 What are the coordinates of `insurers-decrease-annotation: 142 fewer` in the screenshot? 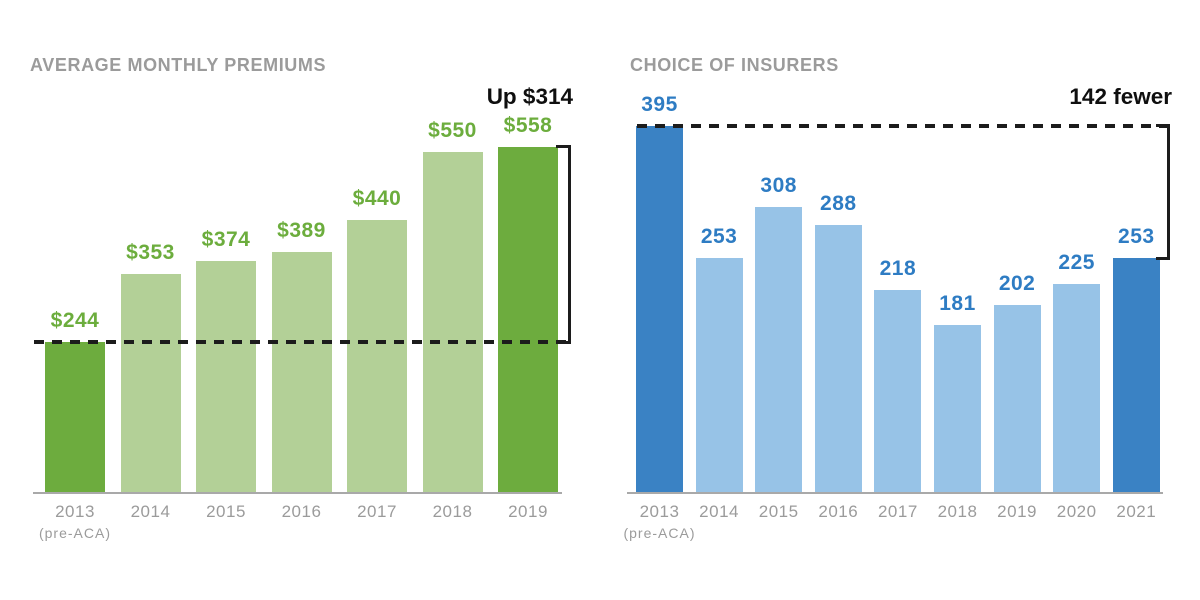 It's located at (1120, 96).